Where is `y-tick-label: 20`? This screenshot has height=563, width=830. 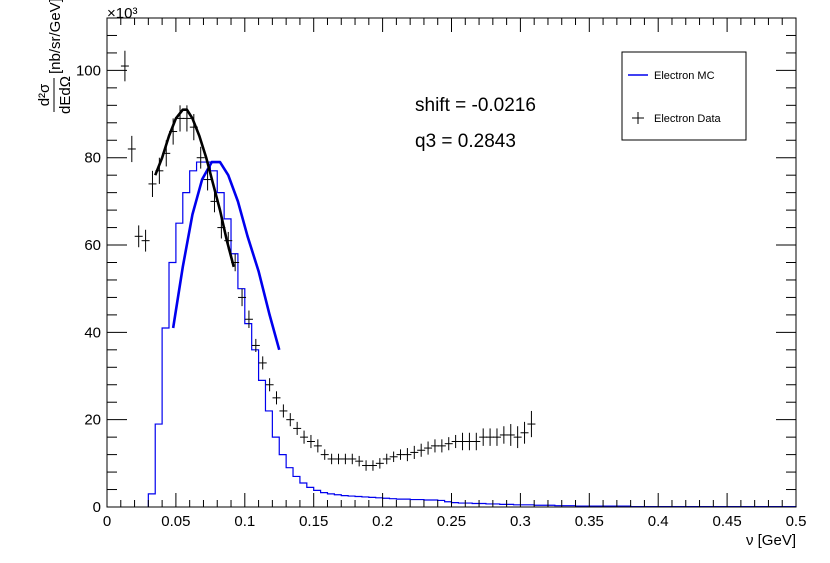
y-tick-label: 20 is located at coordinates (92, 420).